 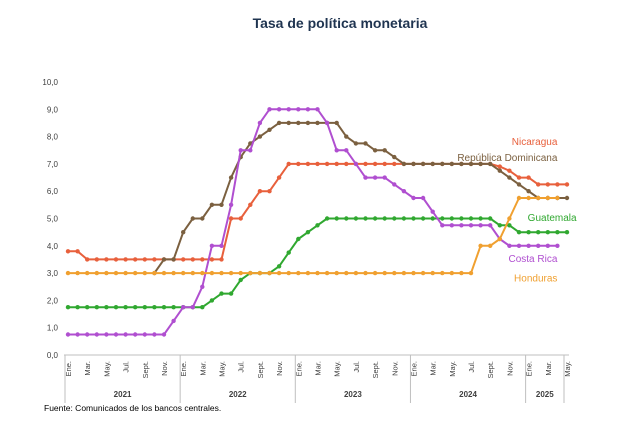 I want to click on y-tick-label: 6,0, so click(x=53, y=191).